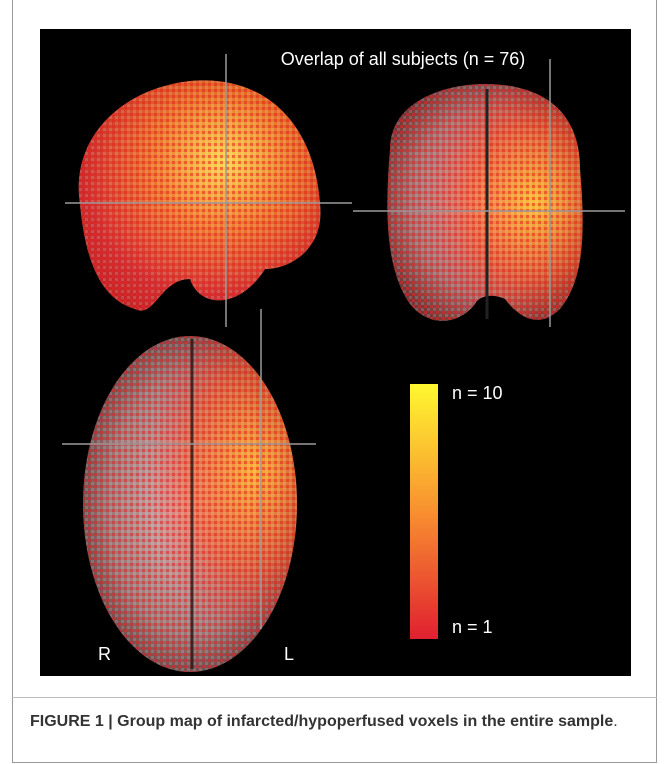 This screenshot has height=764, width=671. What do you see at coordinates (424, 511) in the screenshot?
I see `colorbar` at bounding box center [424, 511].